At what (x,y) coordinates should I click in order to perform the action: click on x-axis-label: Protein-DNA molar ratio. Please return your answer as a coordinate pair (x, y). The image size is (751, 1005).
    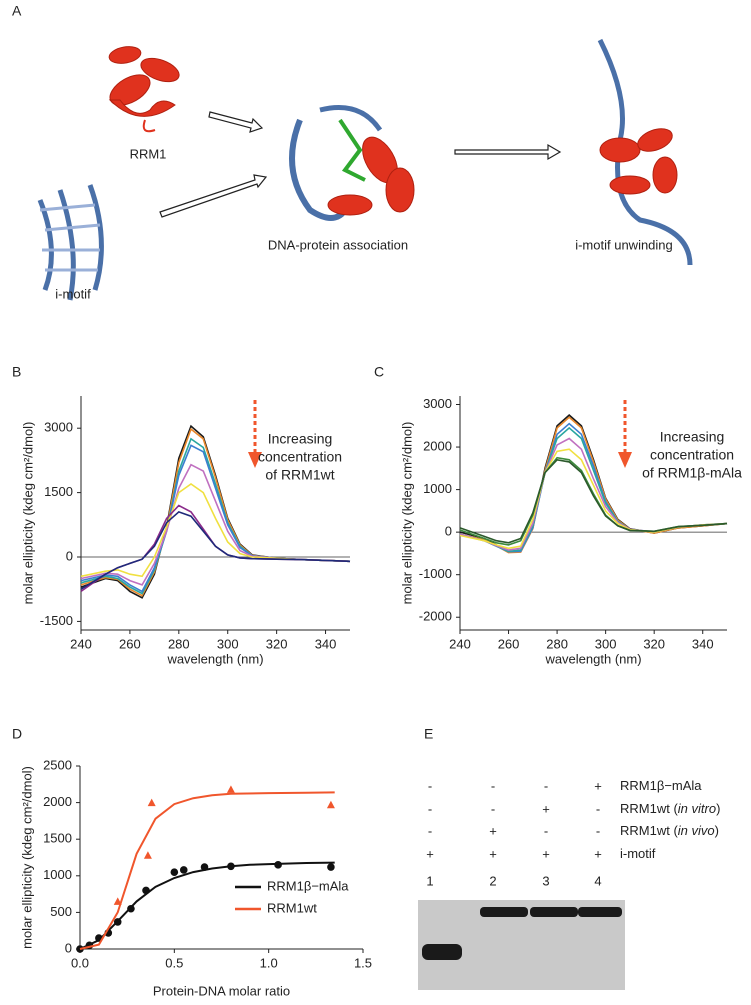
    Looking at the image, I should click on (221, 990).